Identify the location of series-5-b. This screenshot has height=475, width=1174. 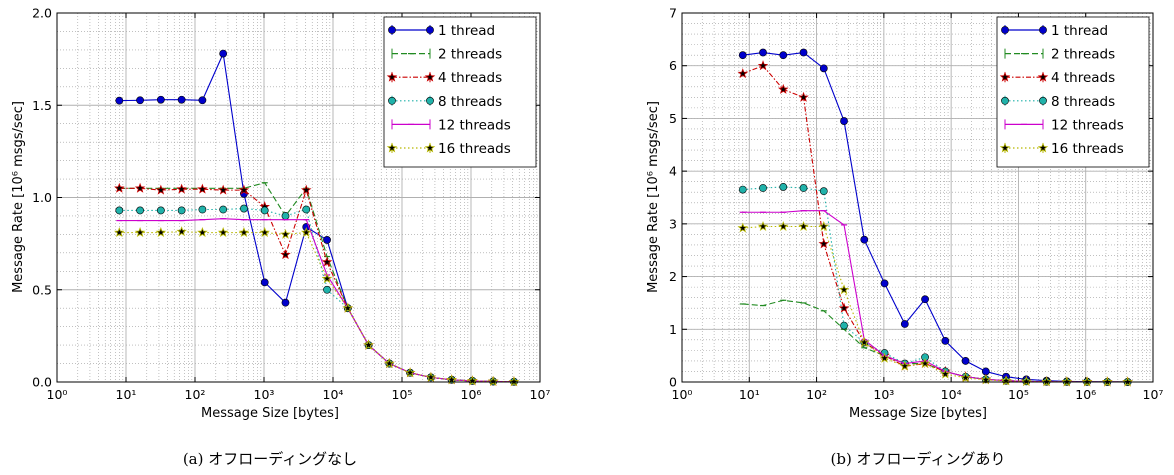
(935, 296).